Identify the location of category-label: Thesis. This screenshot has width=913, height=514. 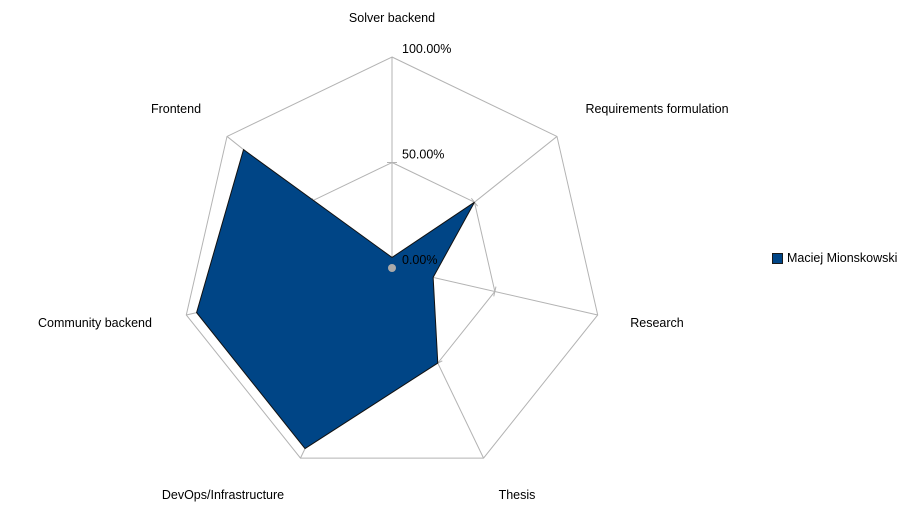
(517, 495).